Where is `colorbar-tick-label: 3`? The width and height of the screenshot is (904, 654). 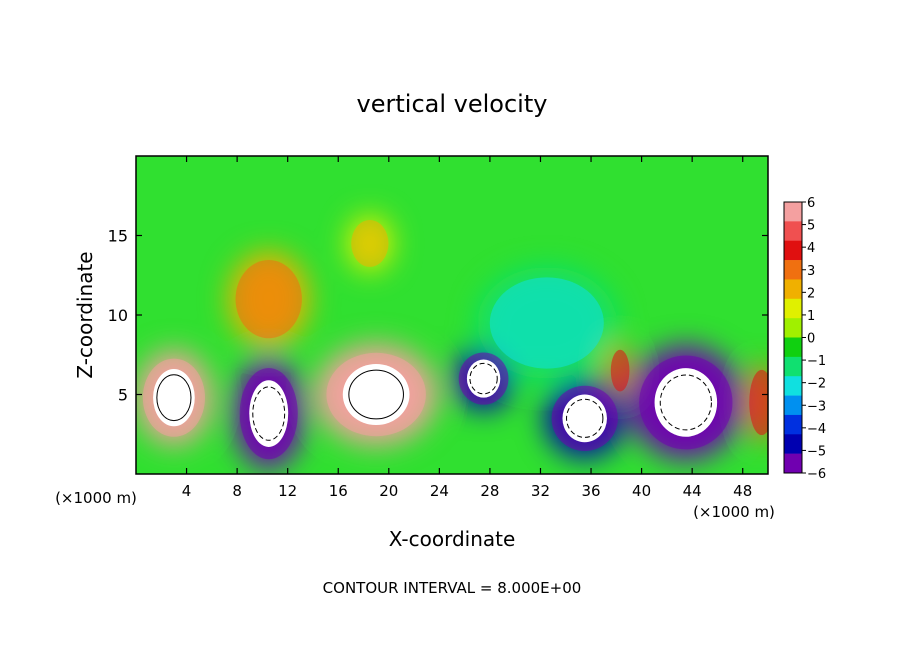
colorbar-tick-label: 3 is located at coordinates (811, 271).